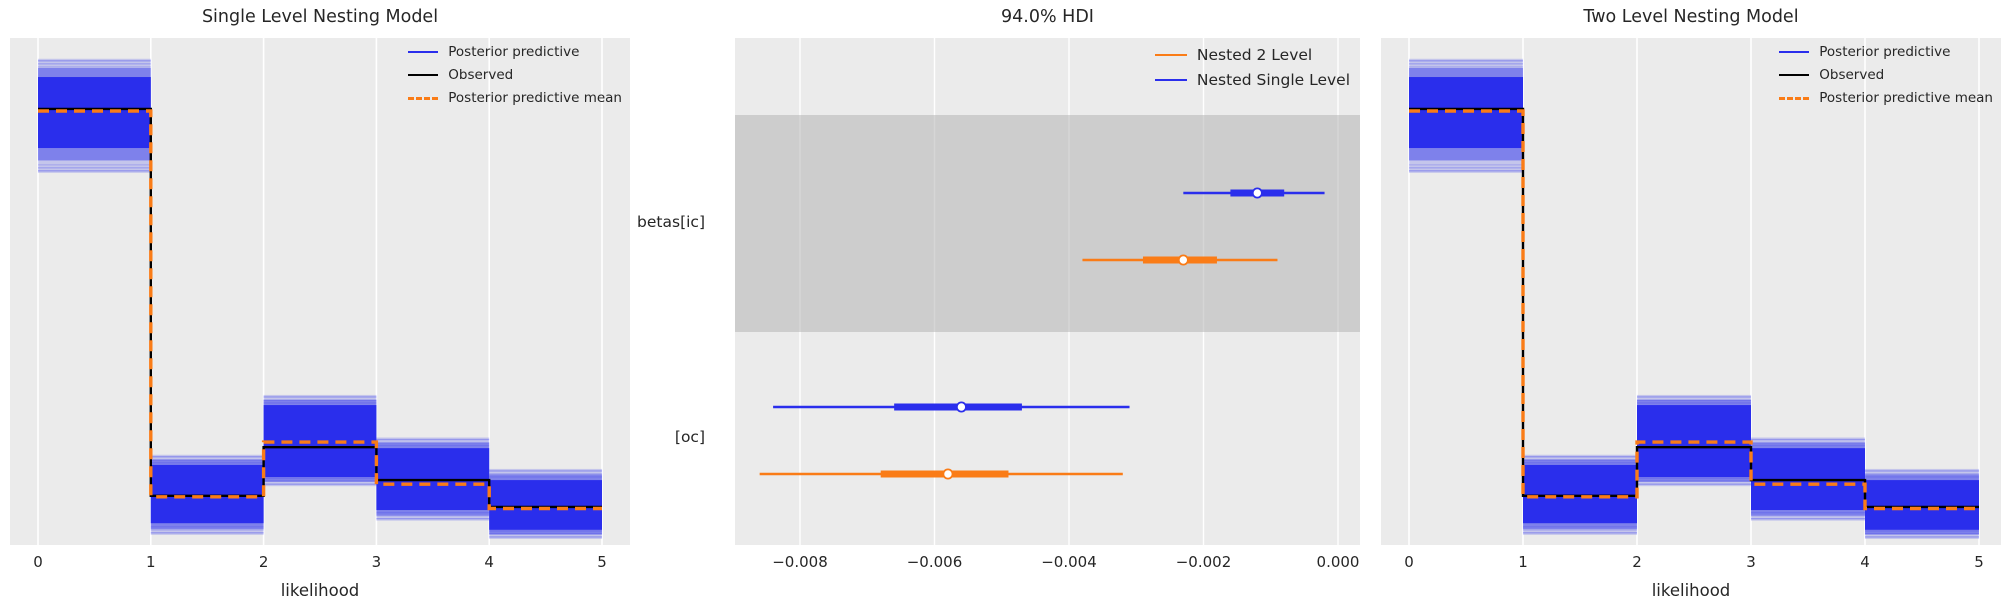  I want to click on legend-item-nested-single-level: Nested Single Level, so click(1252, 80).